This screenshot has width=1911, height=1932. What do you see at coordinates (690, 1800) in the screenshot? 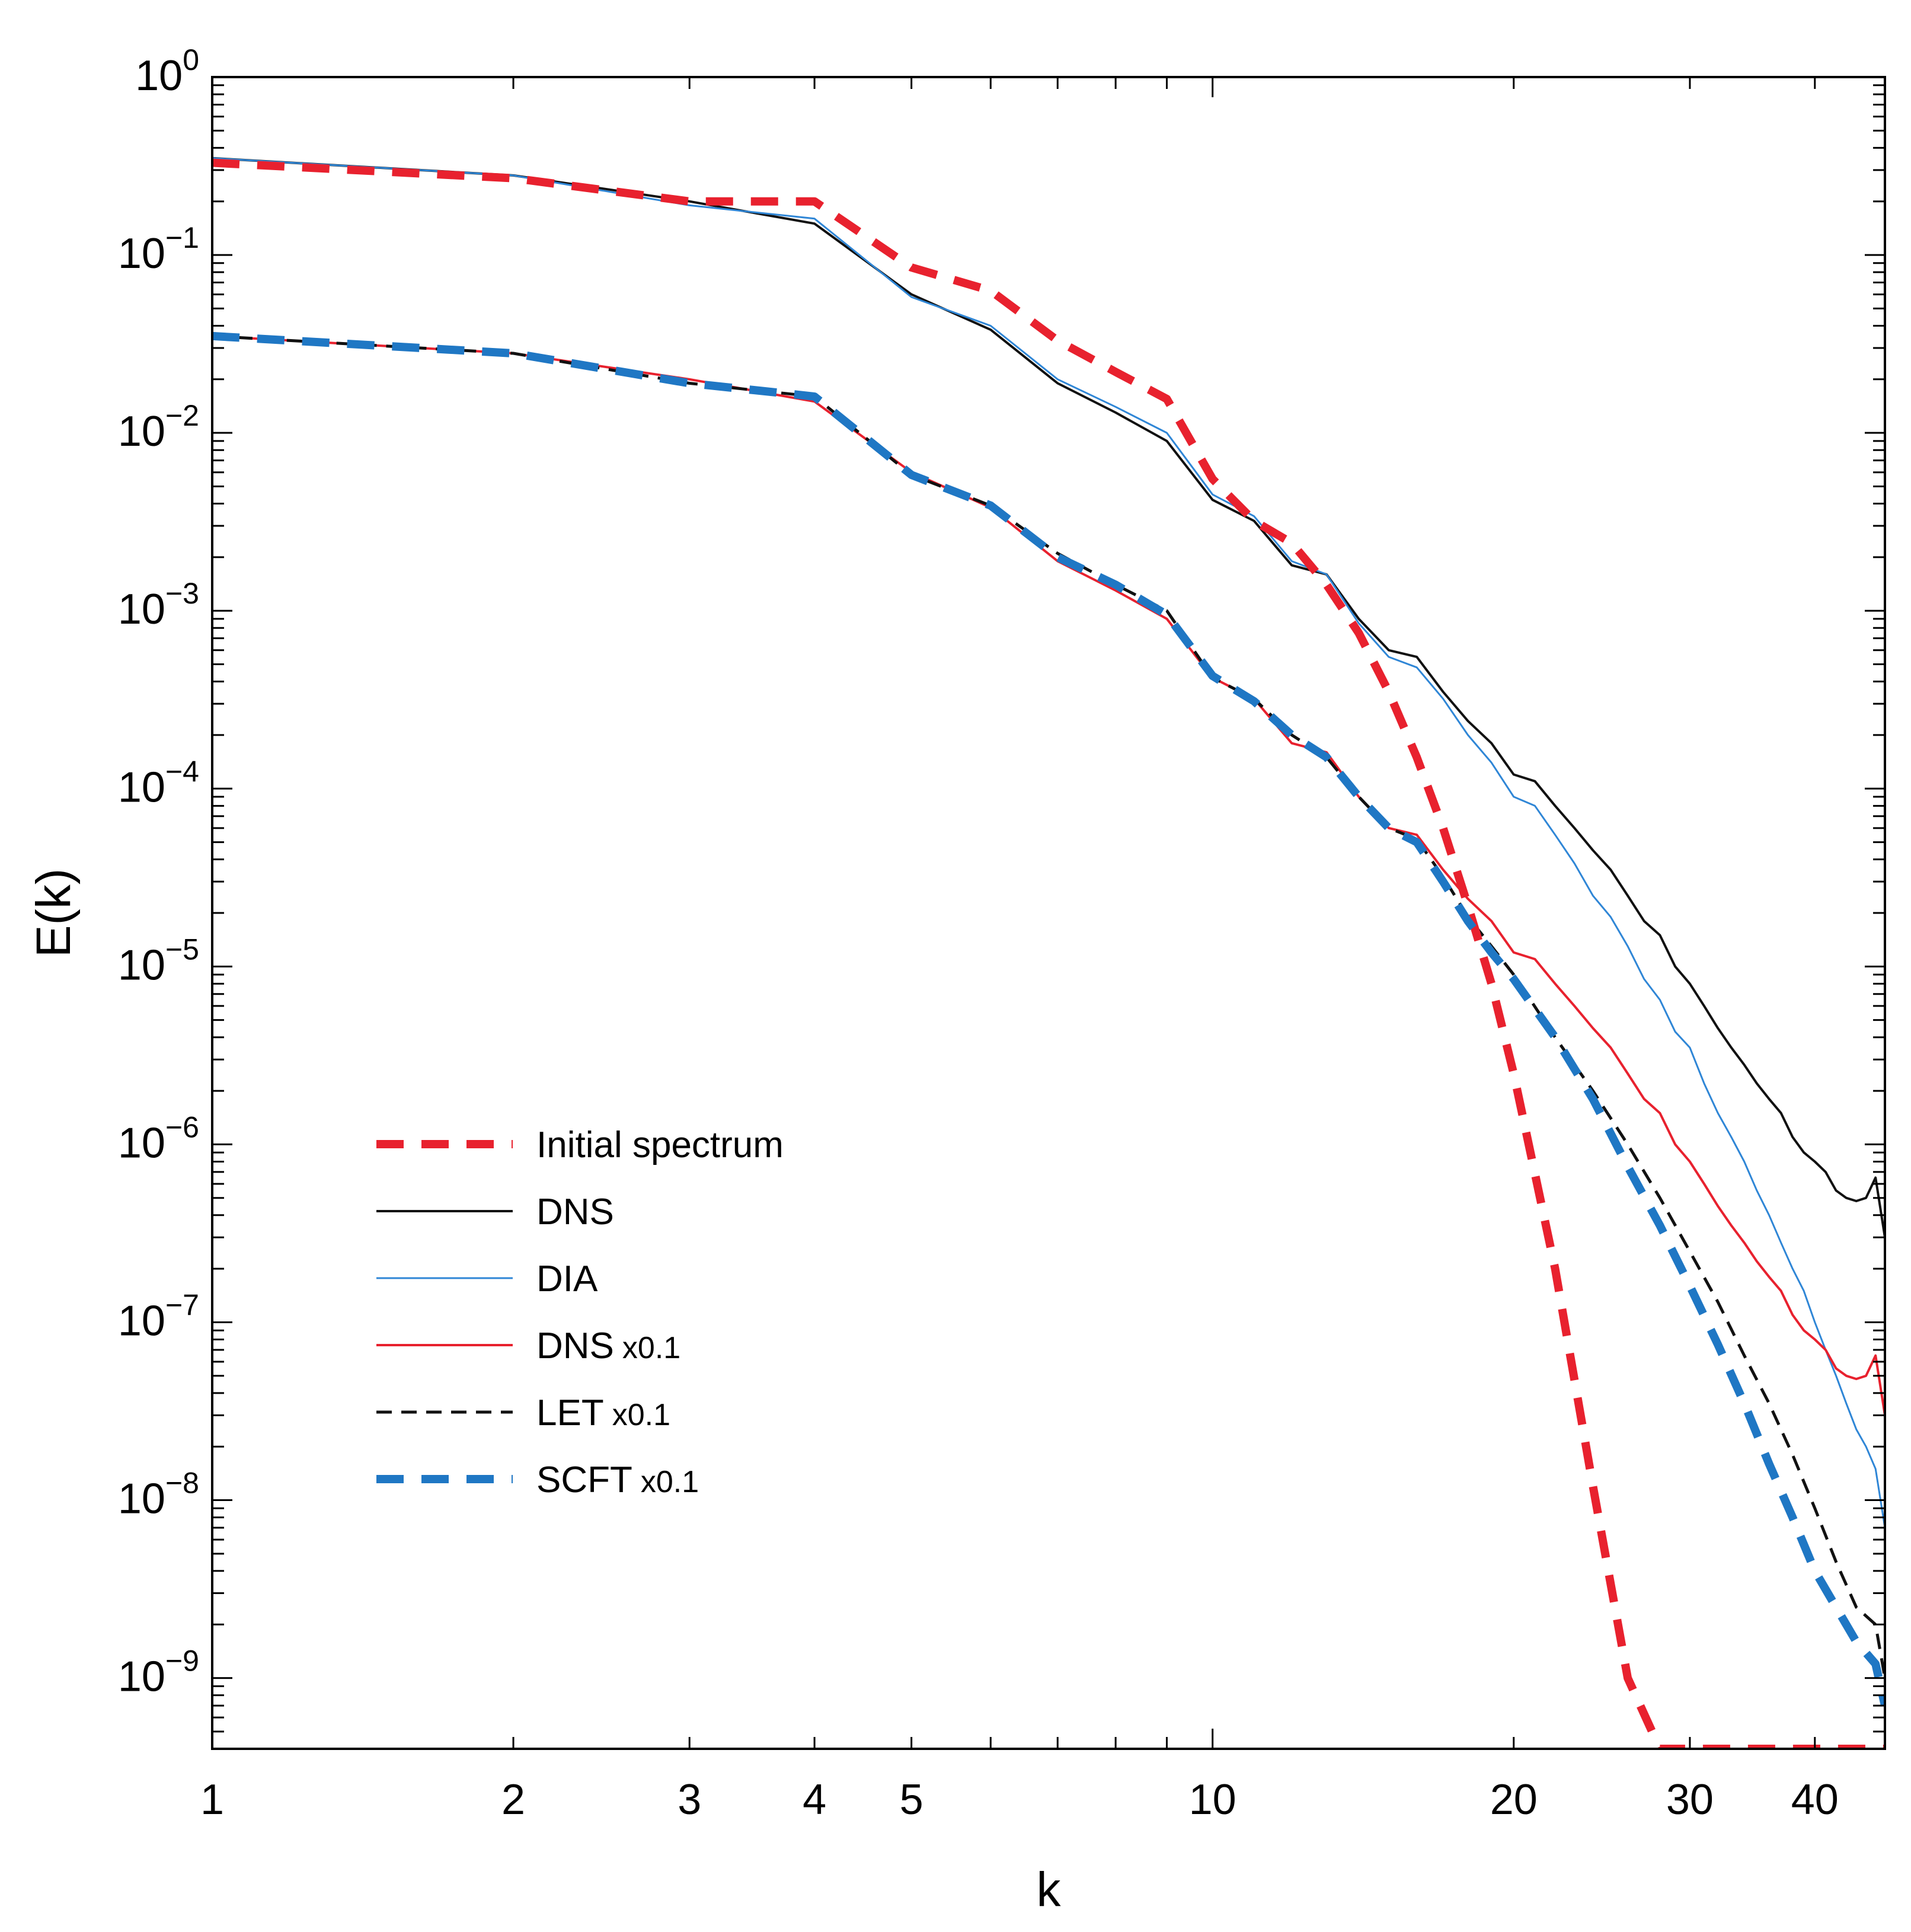
I see `x-tick-label: 3` at bounding box center [690, 1800].